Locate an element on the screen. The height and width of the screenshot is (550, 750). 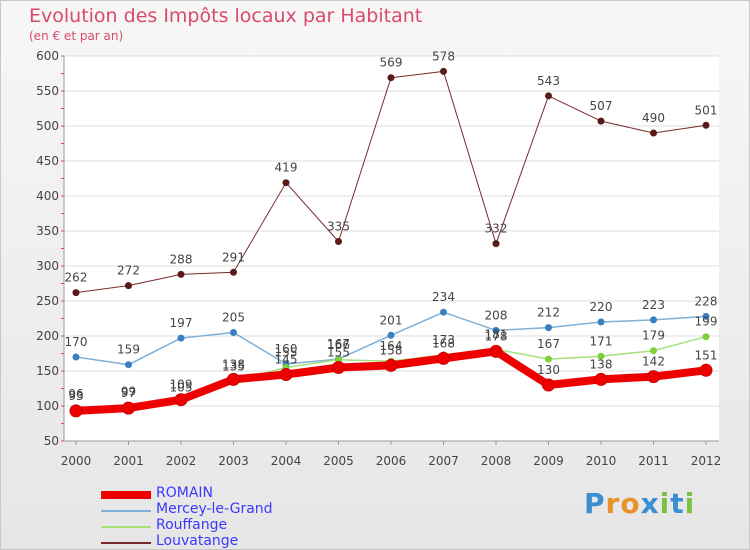
y-tick-label: 250 is located at coordinates (47, 301).